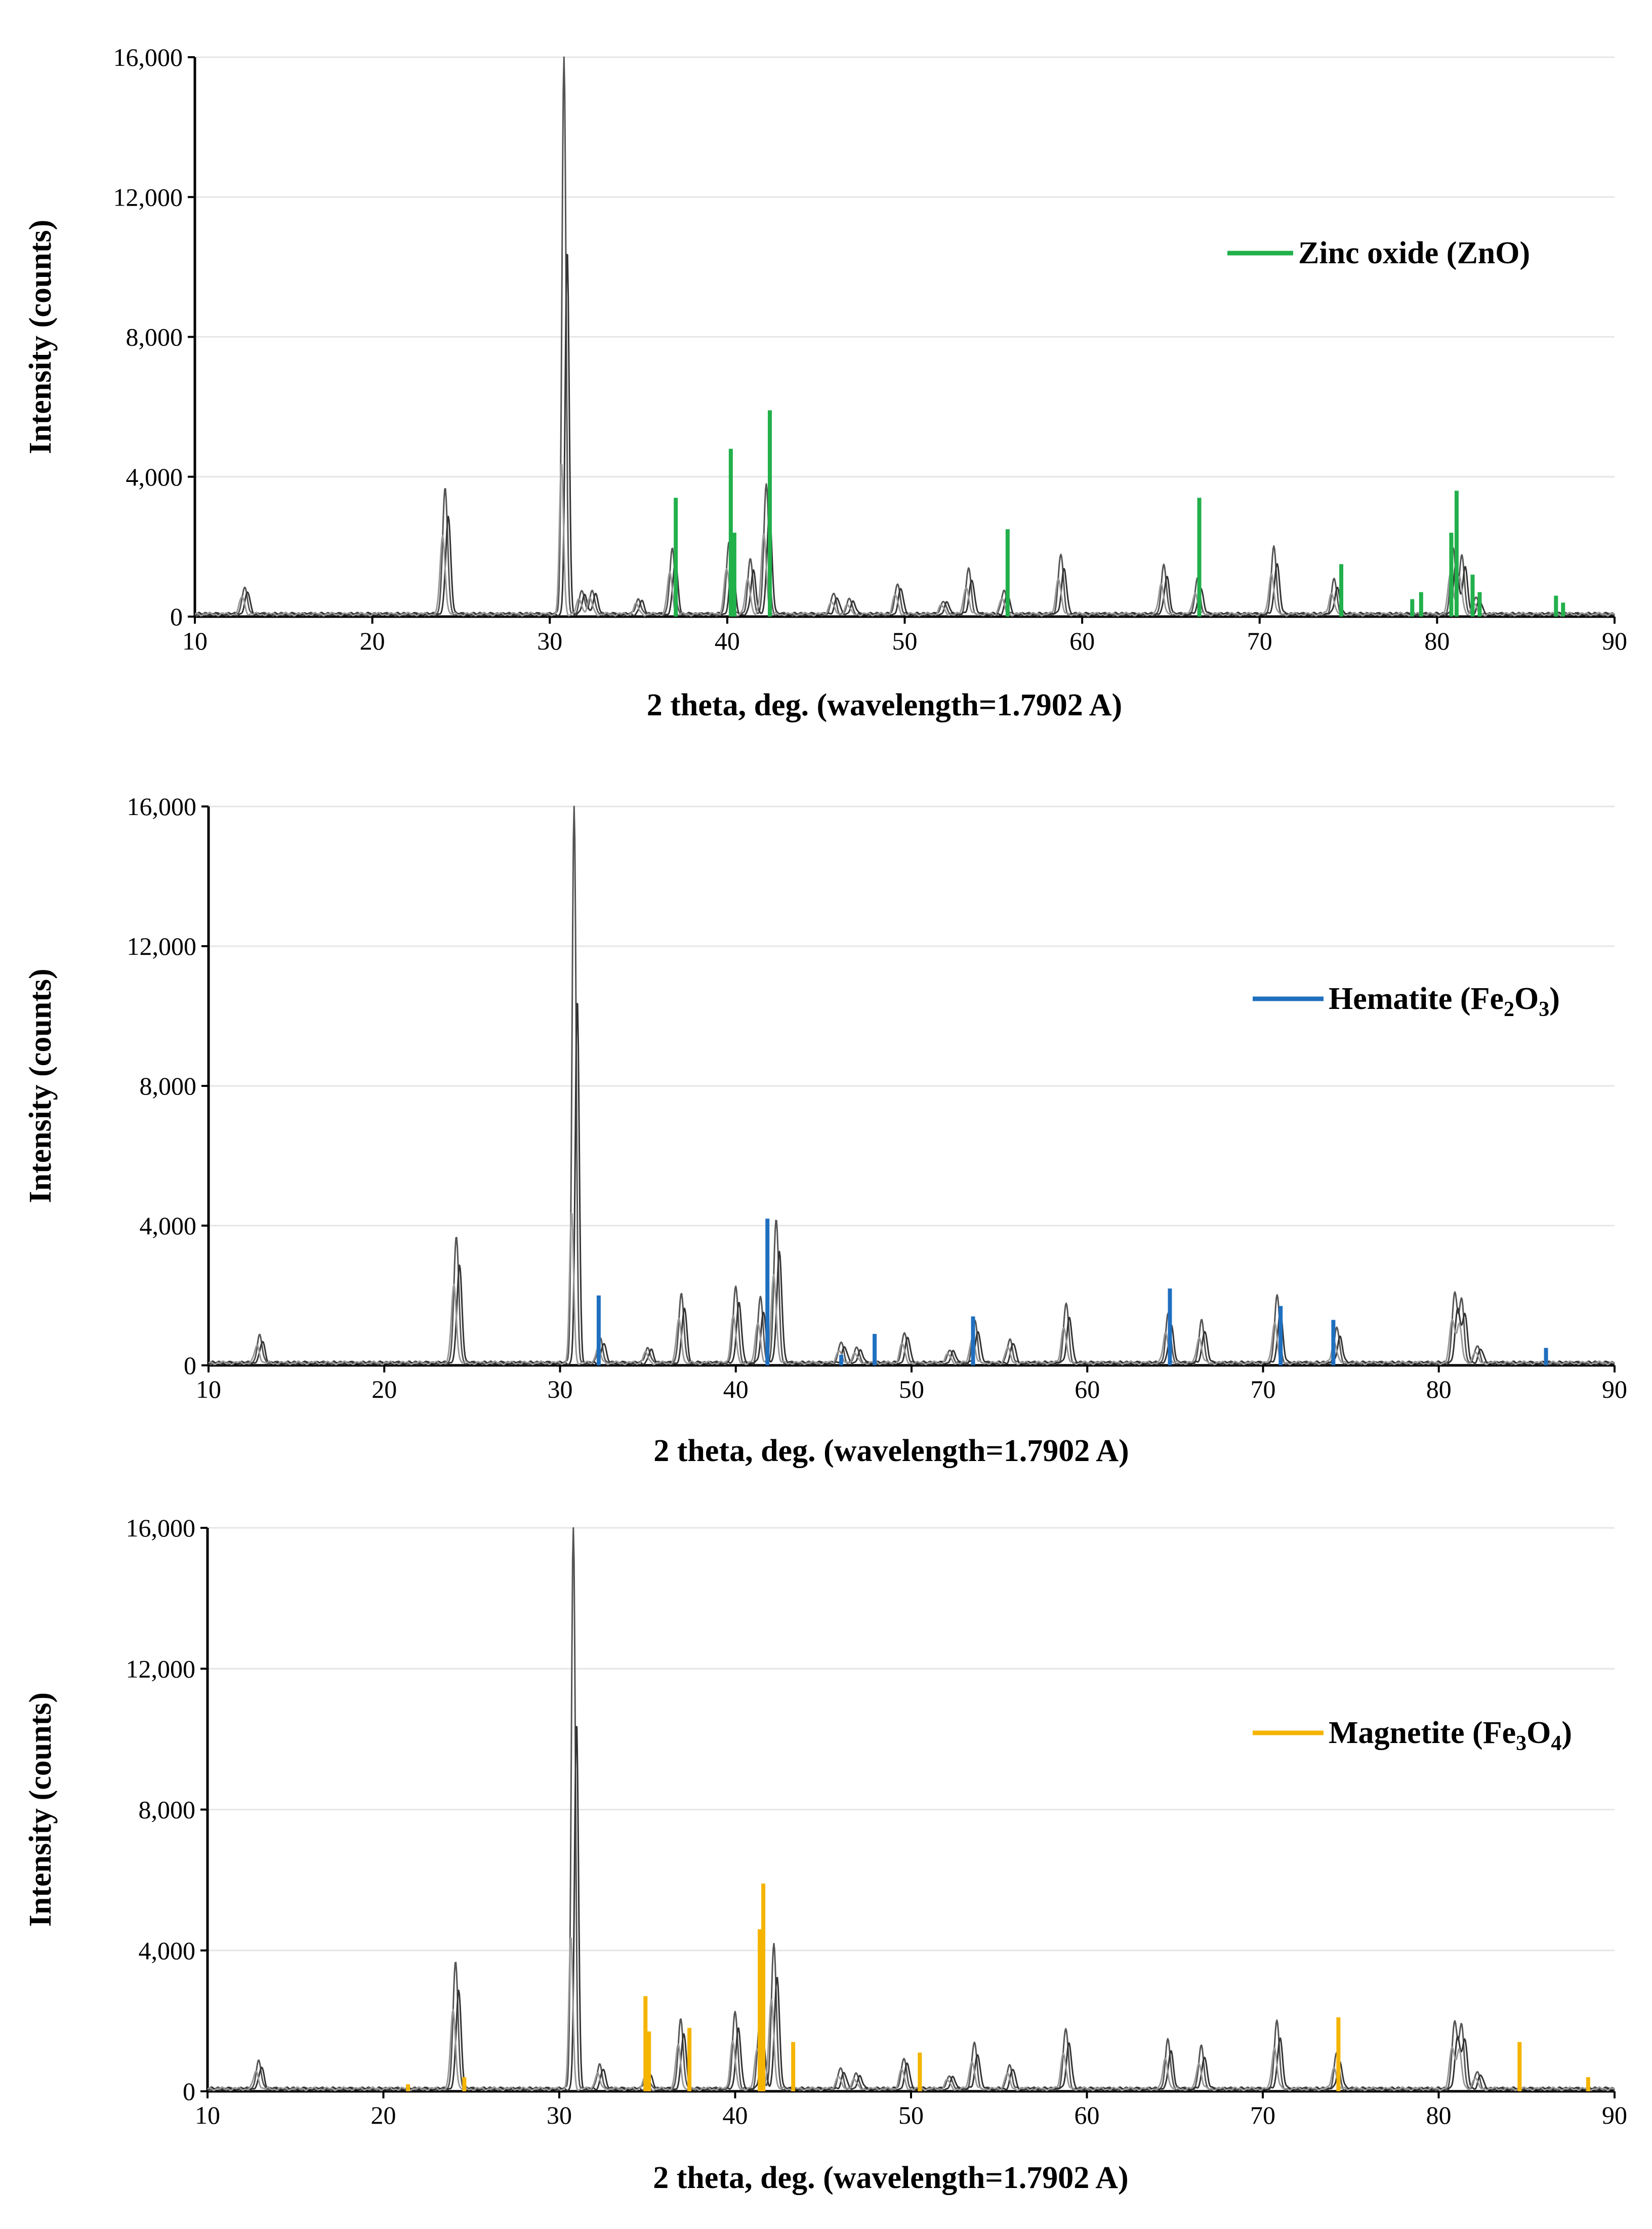 The height and width of the screenshot is (2229, 1652). Describe the element at coordinates (1450, 1735) in the screenshot. I see `legend-label: Magnetite (Fe3O4)` at that location.